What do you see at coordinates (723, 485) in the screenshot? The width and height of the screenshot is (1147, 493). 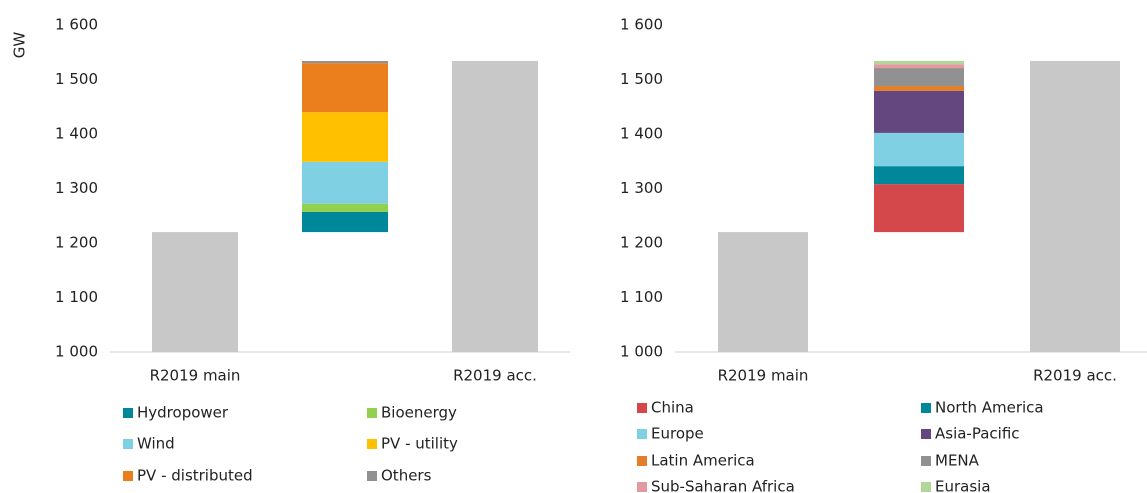 I see `legend-label: Sub-Saharan Africa` at bounding box center [723, 485].